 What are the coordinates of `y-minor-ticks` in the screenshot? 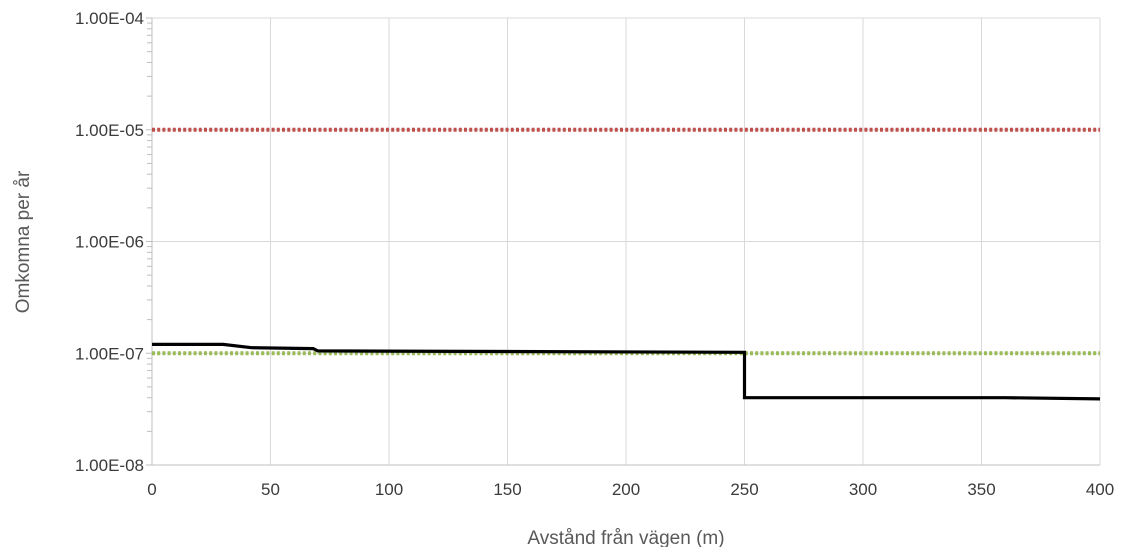 It's located at (149, 241).